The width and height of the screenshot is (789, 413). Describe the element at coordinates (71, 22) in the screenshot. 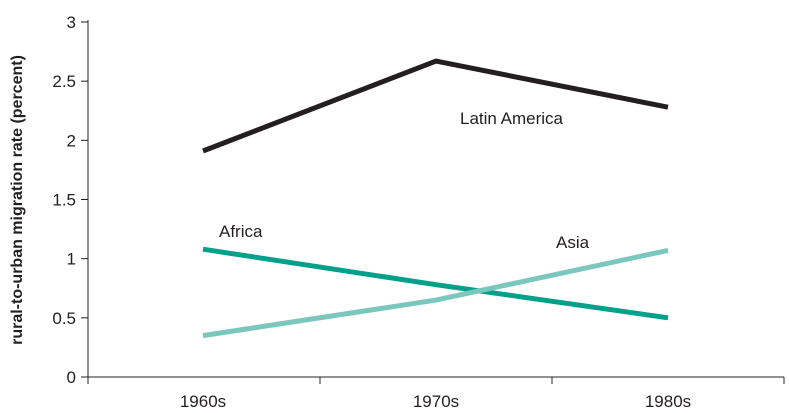

I see `y-tick-label: 3` at that location.